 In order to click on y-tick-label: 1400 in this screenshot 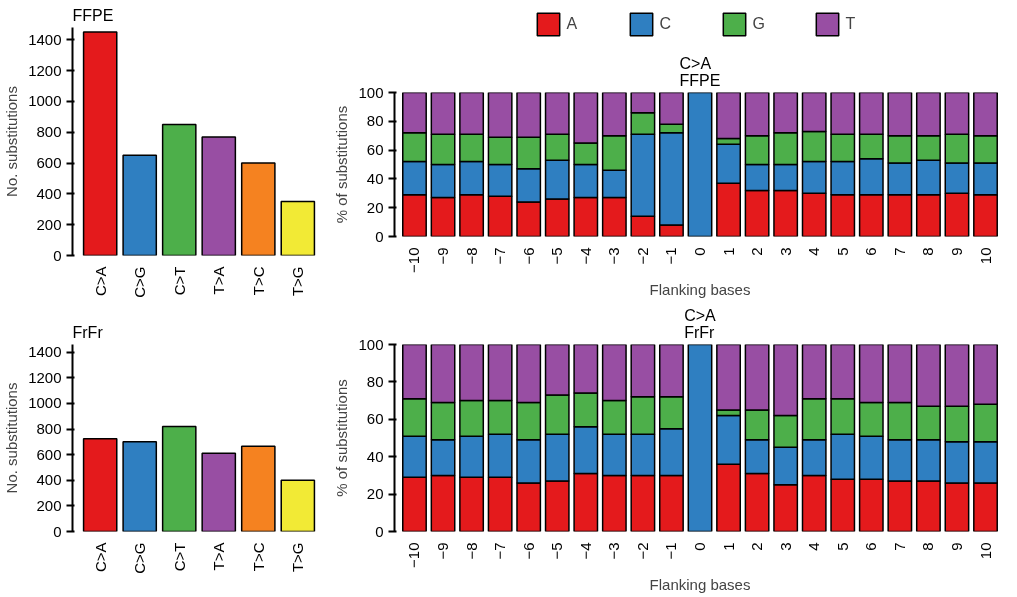, I will do `click(45, 39)`.